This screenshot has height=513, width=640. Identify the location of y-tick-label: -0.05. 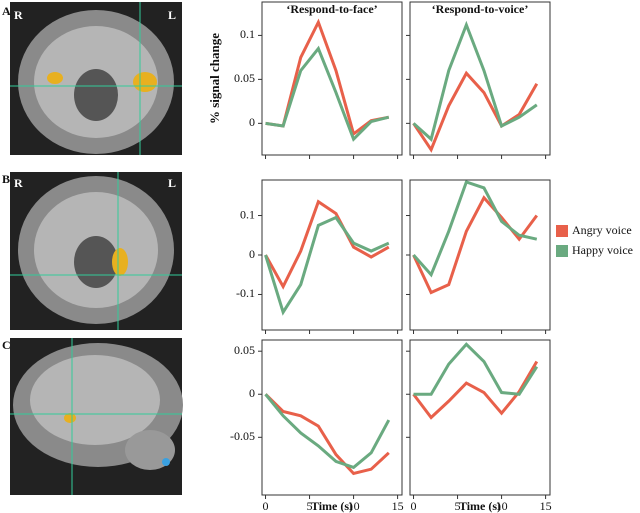
(242, 436).